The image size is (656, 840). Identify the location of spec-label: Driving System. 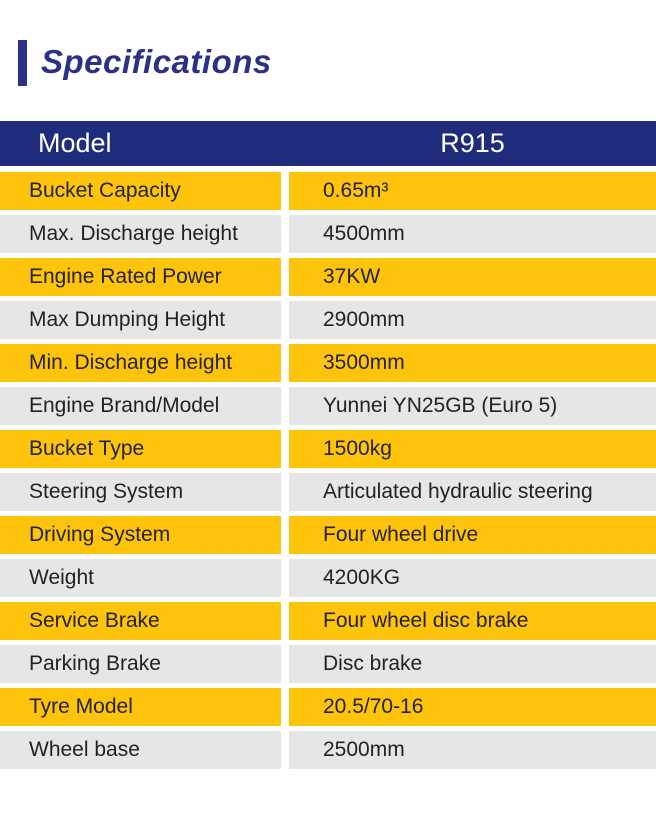
(140, 535).